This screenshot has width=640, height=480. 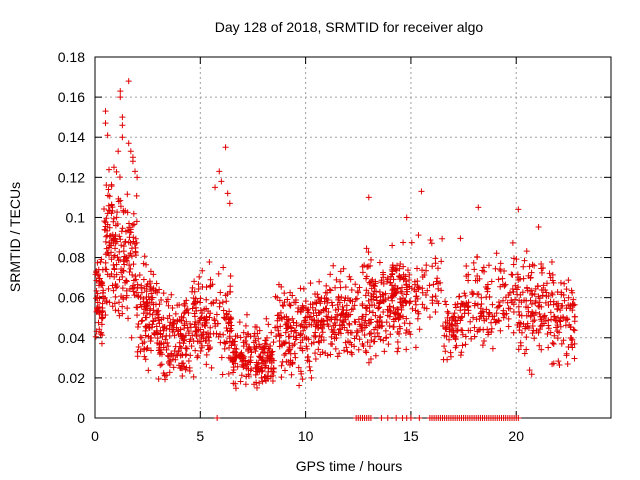 What do you see at coordinates (71, 137) in the screenshot?
I see `y-tick-label: 0.14` at bounding box center [71, 137].